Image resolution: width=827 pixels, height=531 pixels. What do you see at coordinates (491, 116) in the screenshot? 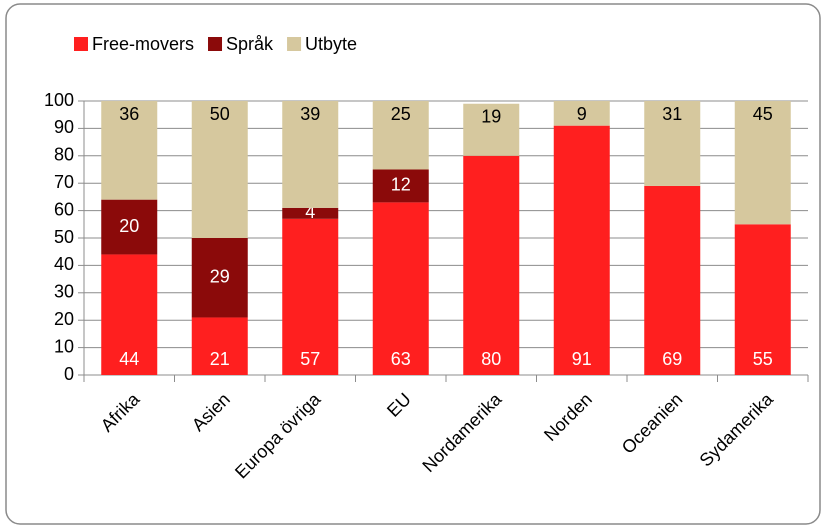
I see `data-label: 19` at bounding box center [491, 116].